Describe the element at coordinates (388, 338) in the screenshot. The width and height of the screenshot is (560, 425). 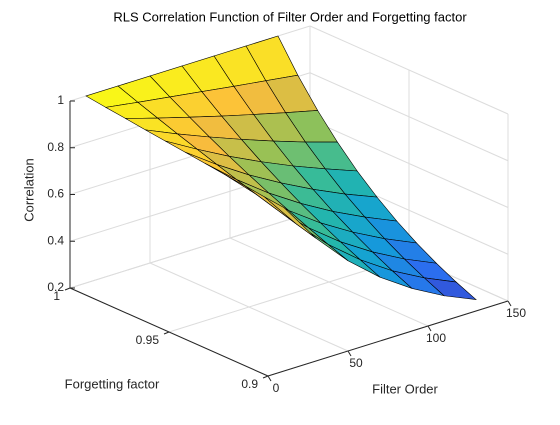
I see `x-axis` at that location.